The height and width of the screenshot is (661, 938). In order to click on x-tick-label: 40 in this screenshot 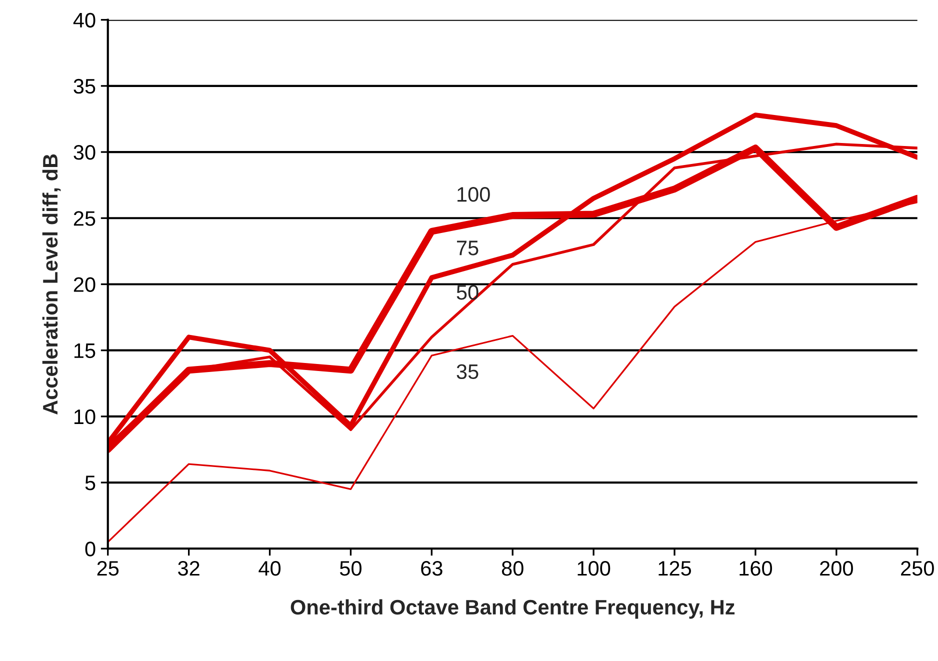, I will do `click(269, 568)`.